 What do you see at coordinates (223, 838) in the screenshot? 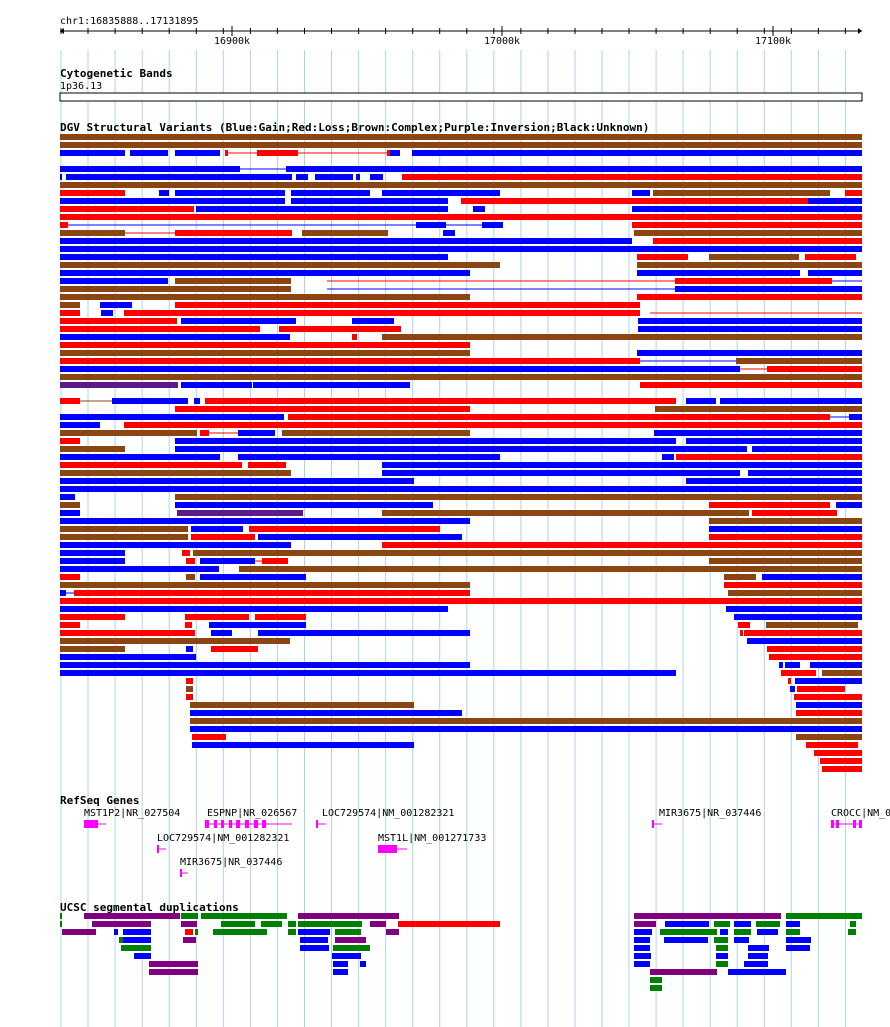
I see `gene-label-loc729574-b: LOC729574|NM_001282321` at bounding box center [223, 838].